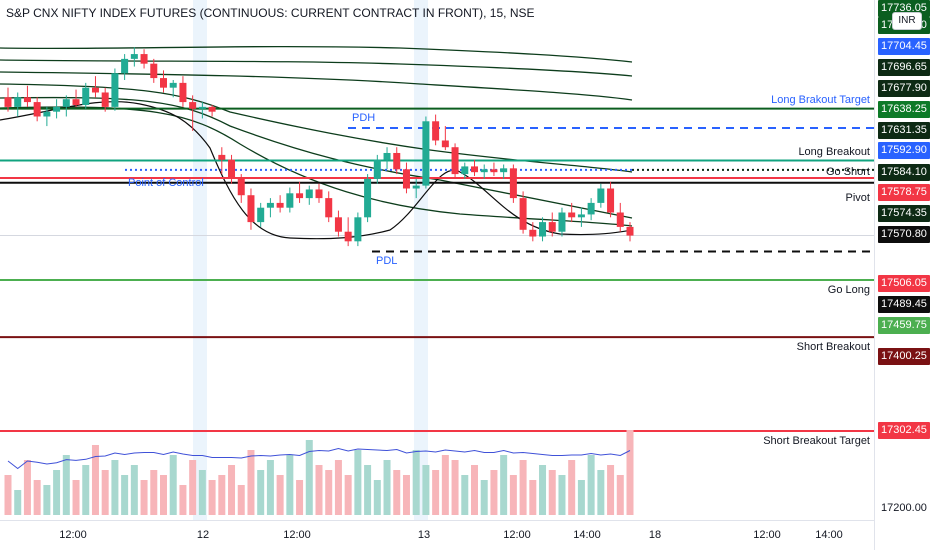 Image resolution: width=932 pixels, height=551 pixels. What do you see at coordinates (319, 458) in the screenshot?
I see `volume-ma-line` at bounding box center [319, 458].